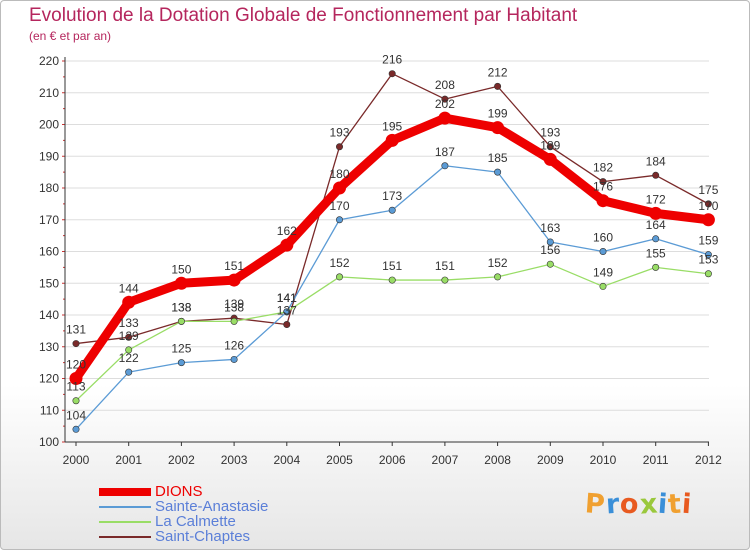 This screenshot has height=550, width=750. What do you see at coordinates (49, 125) in the screenshot?
I see `y-tick-label: 200` at bounding box center [49, 125].